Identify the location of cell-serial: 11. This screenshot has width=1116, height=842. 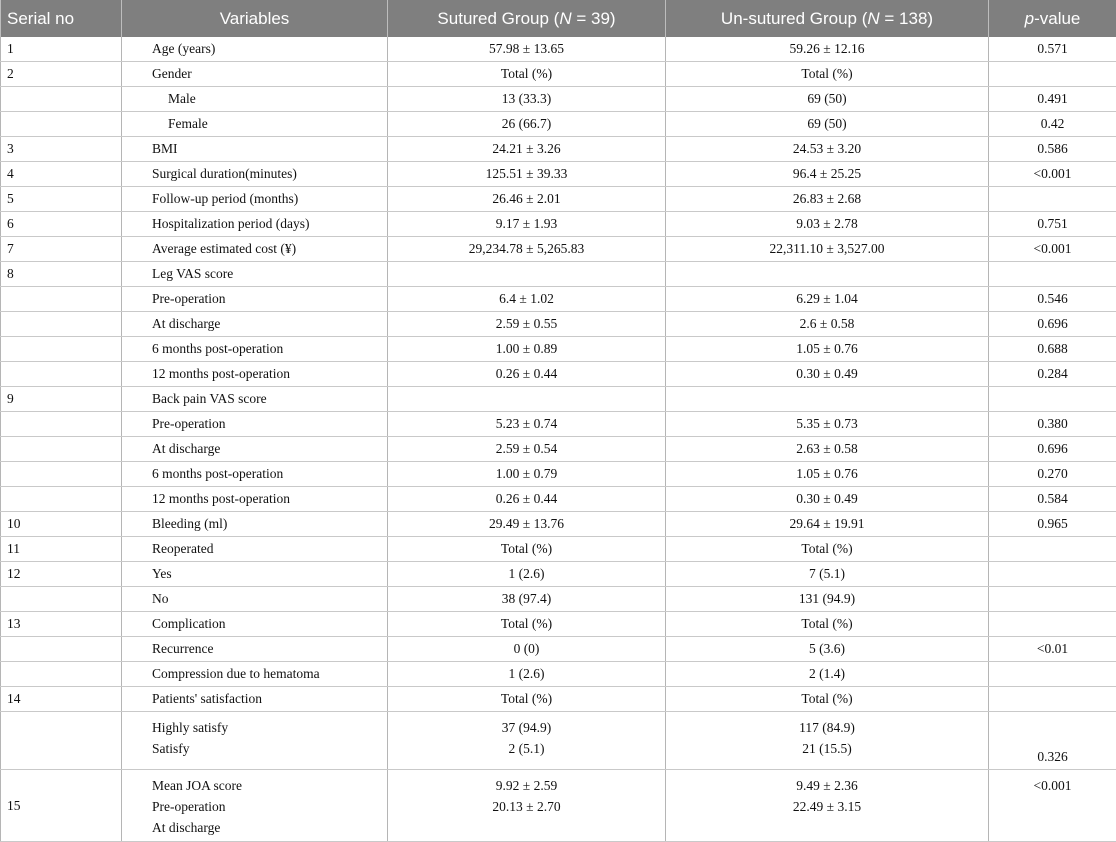
(61, 549).